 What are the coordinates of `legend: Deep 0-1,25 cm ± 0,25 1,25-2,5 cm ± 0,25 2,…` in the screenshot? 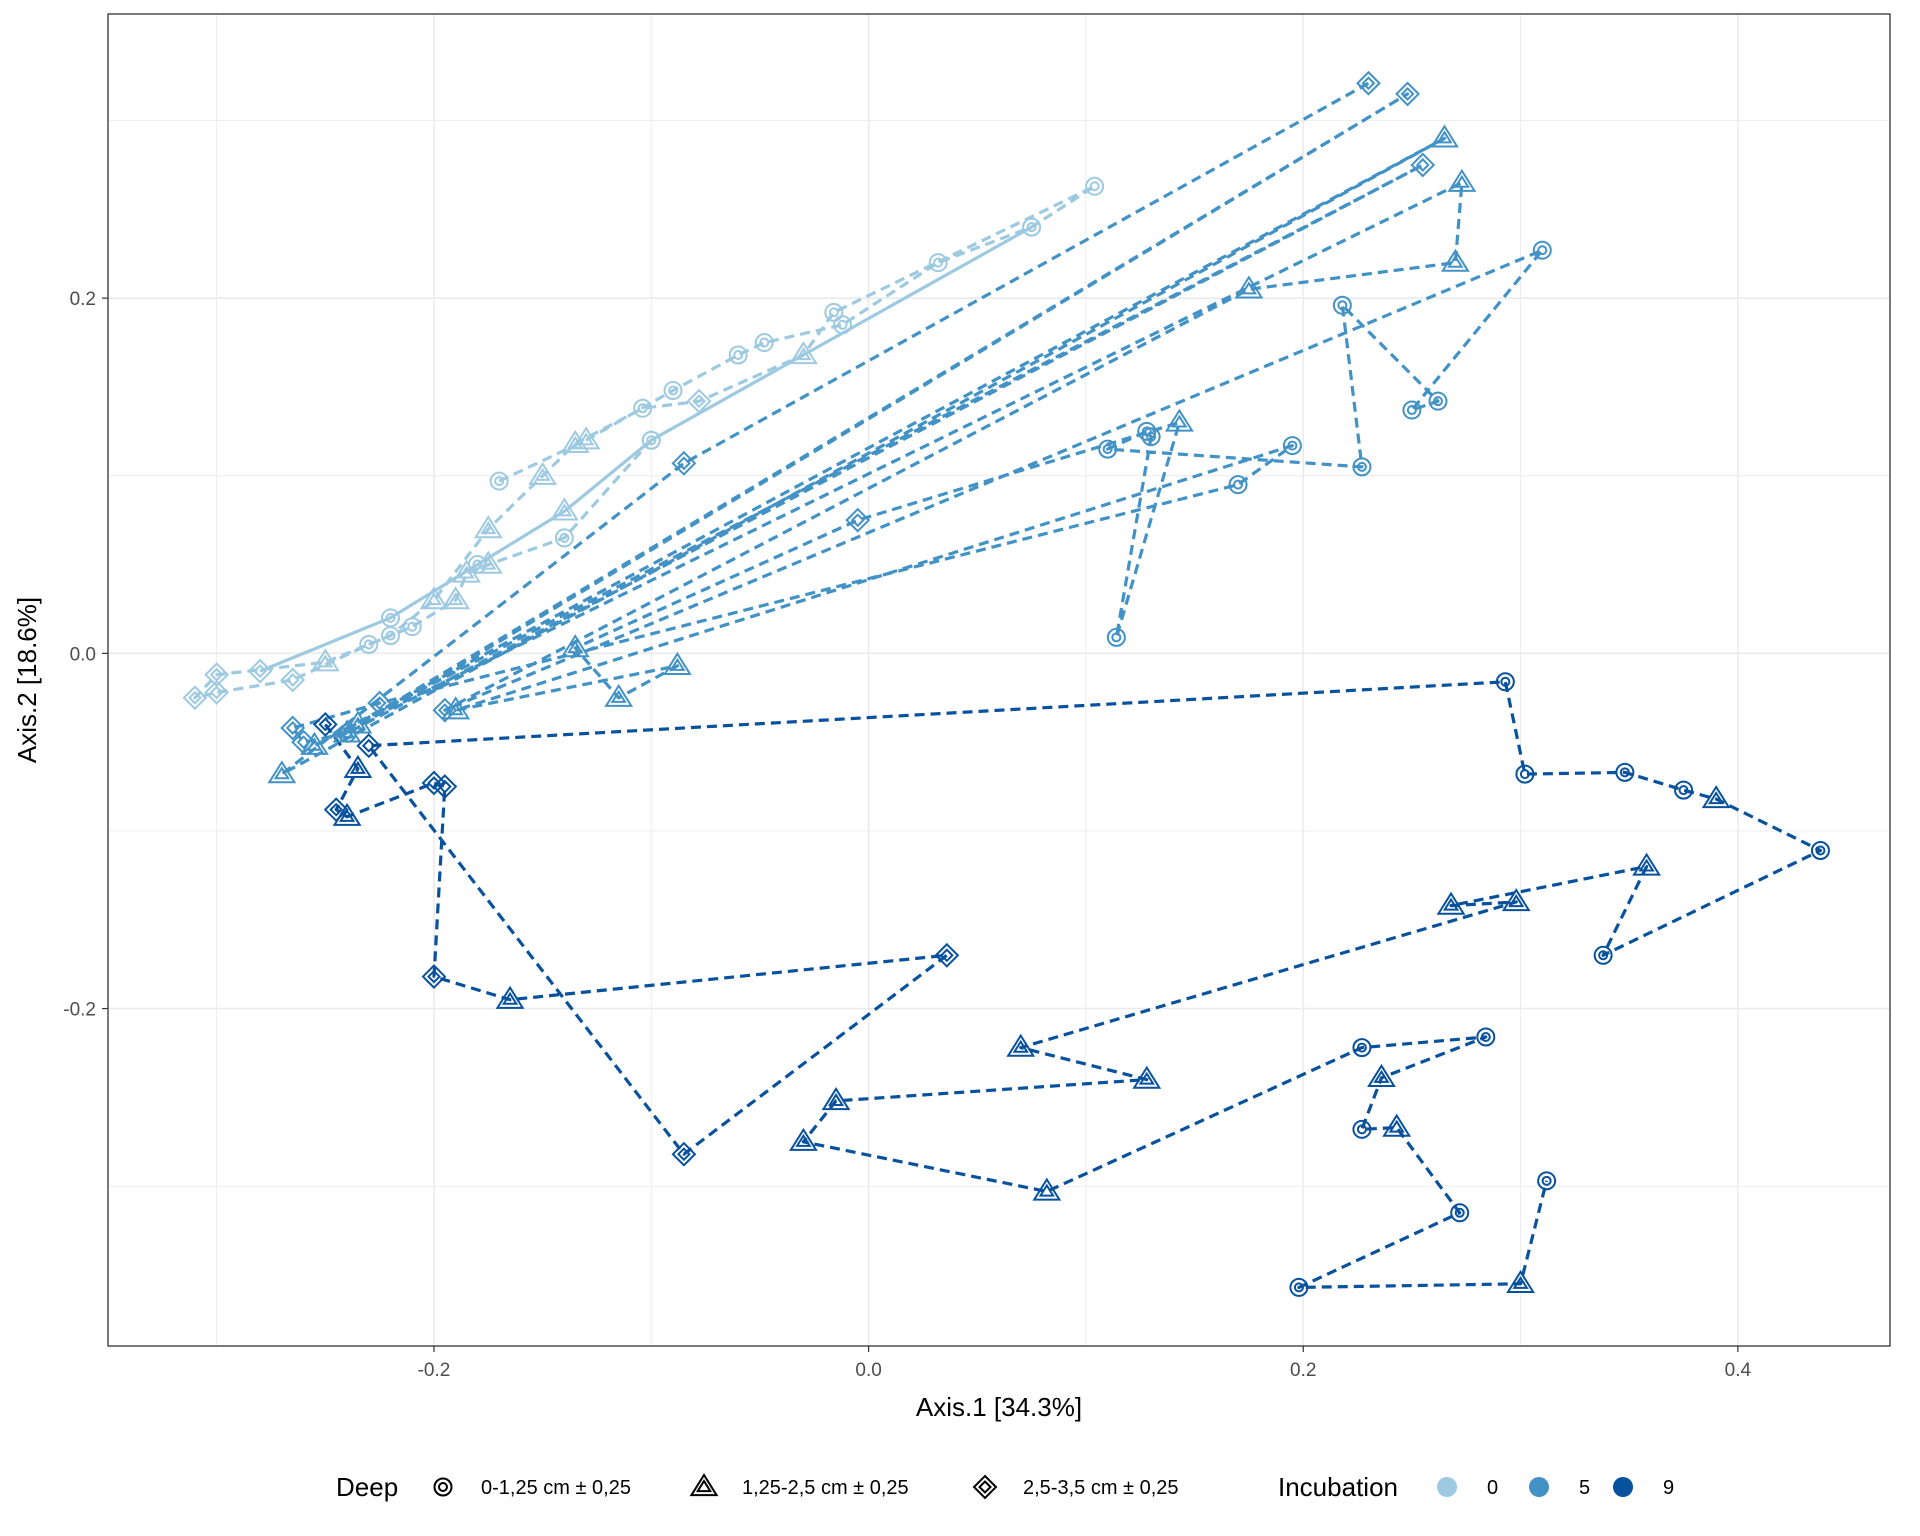 It's located at (1005, 1487).